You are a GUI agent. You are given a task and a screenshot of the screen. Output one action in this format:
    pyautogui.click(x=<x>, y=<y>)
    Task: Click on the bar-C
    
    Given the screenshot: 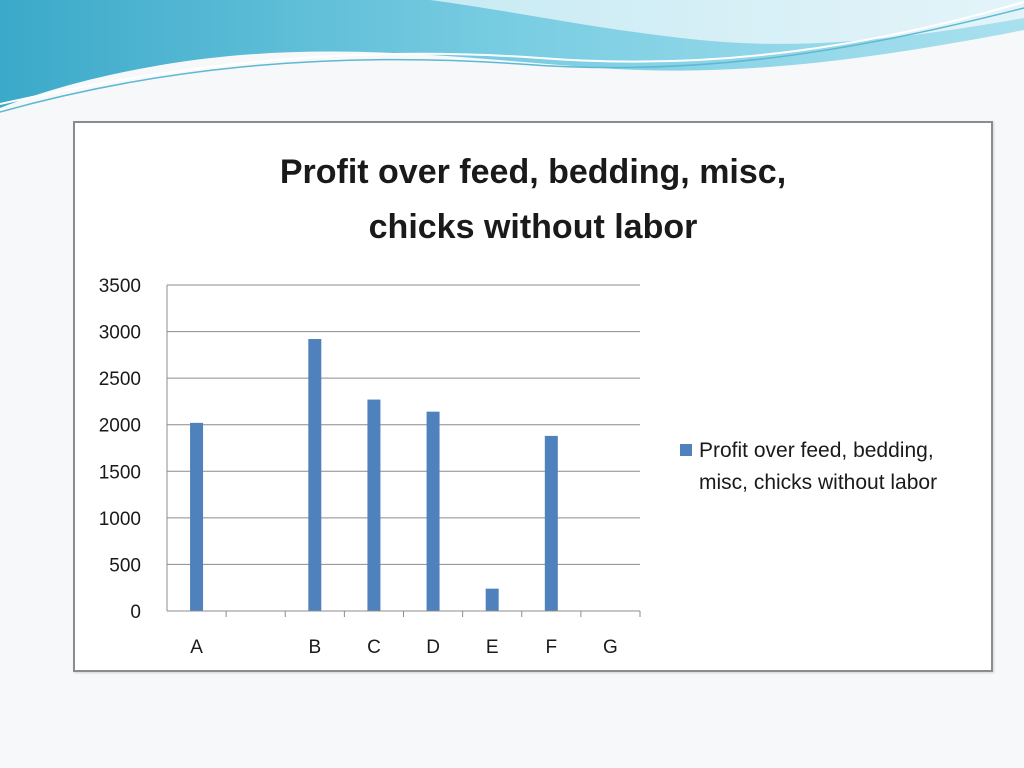 What is the action you would take?
    pyautogui.click(x=374, y=505)
    